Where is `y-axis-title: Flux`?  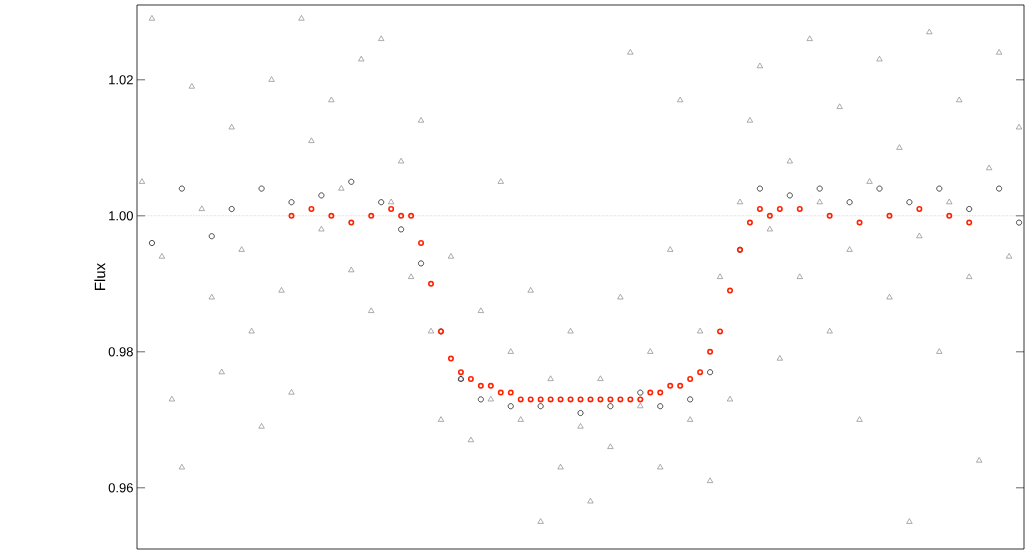
y-axis-title: Flux is located at coordinates (100, 276).